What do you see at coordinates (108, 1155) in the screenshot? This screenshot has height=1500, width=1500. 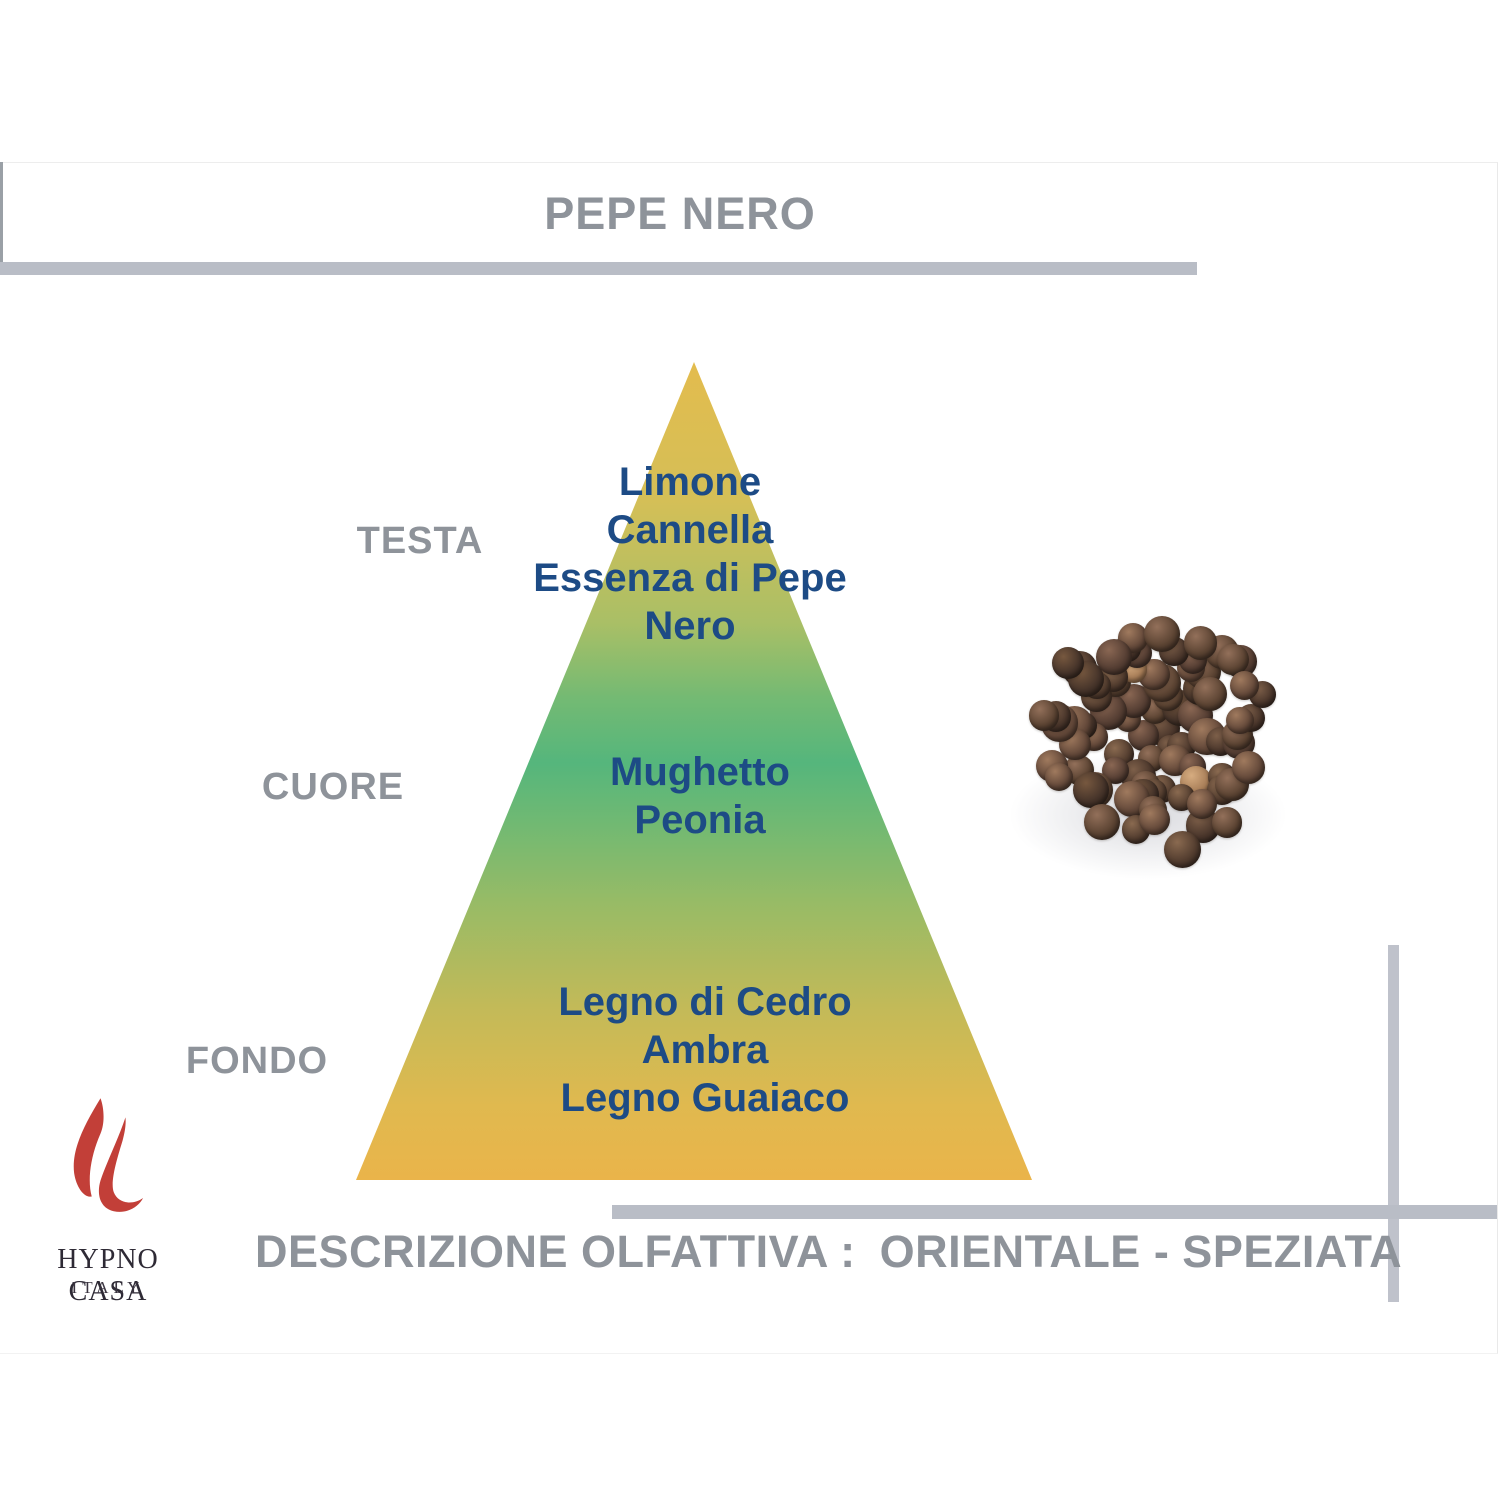 I see `flame-icon` at bounding box center [108, 1155].